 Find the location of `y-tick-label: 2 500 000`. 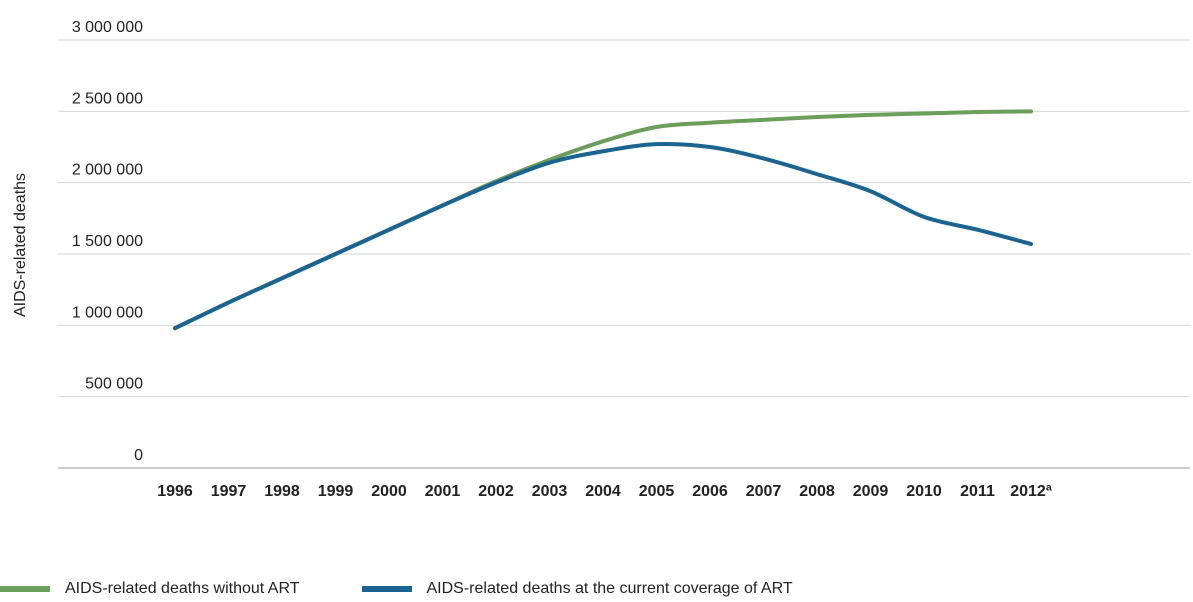

y-tick-label: 2 500 000 is located at coordinates (107, 98).